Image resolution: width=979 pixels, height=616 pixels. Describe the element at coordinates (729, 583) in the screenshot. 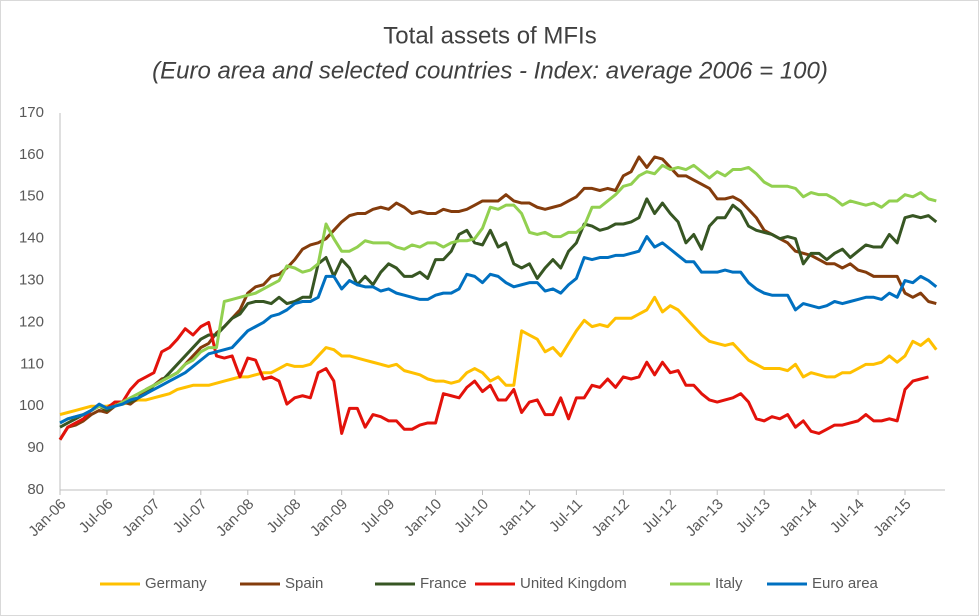

I see `legend-label: Italy` at that location.